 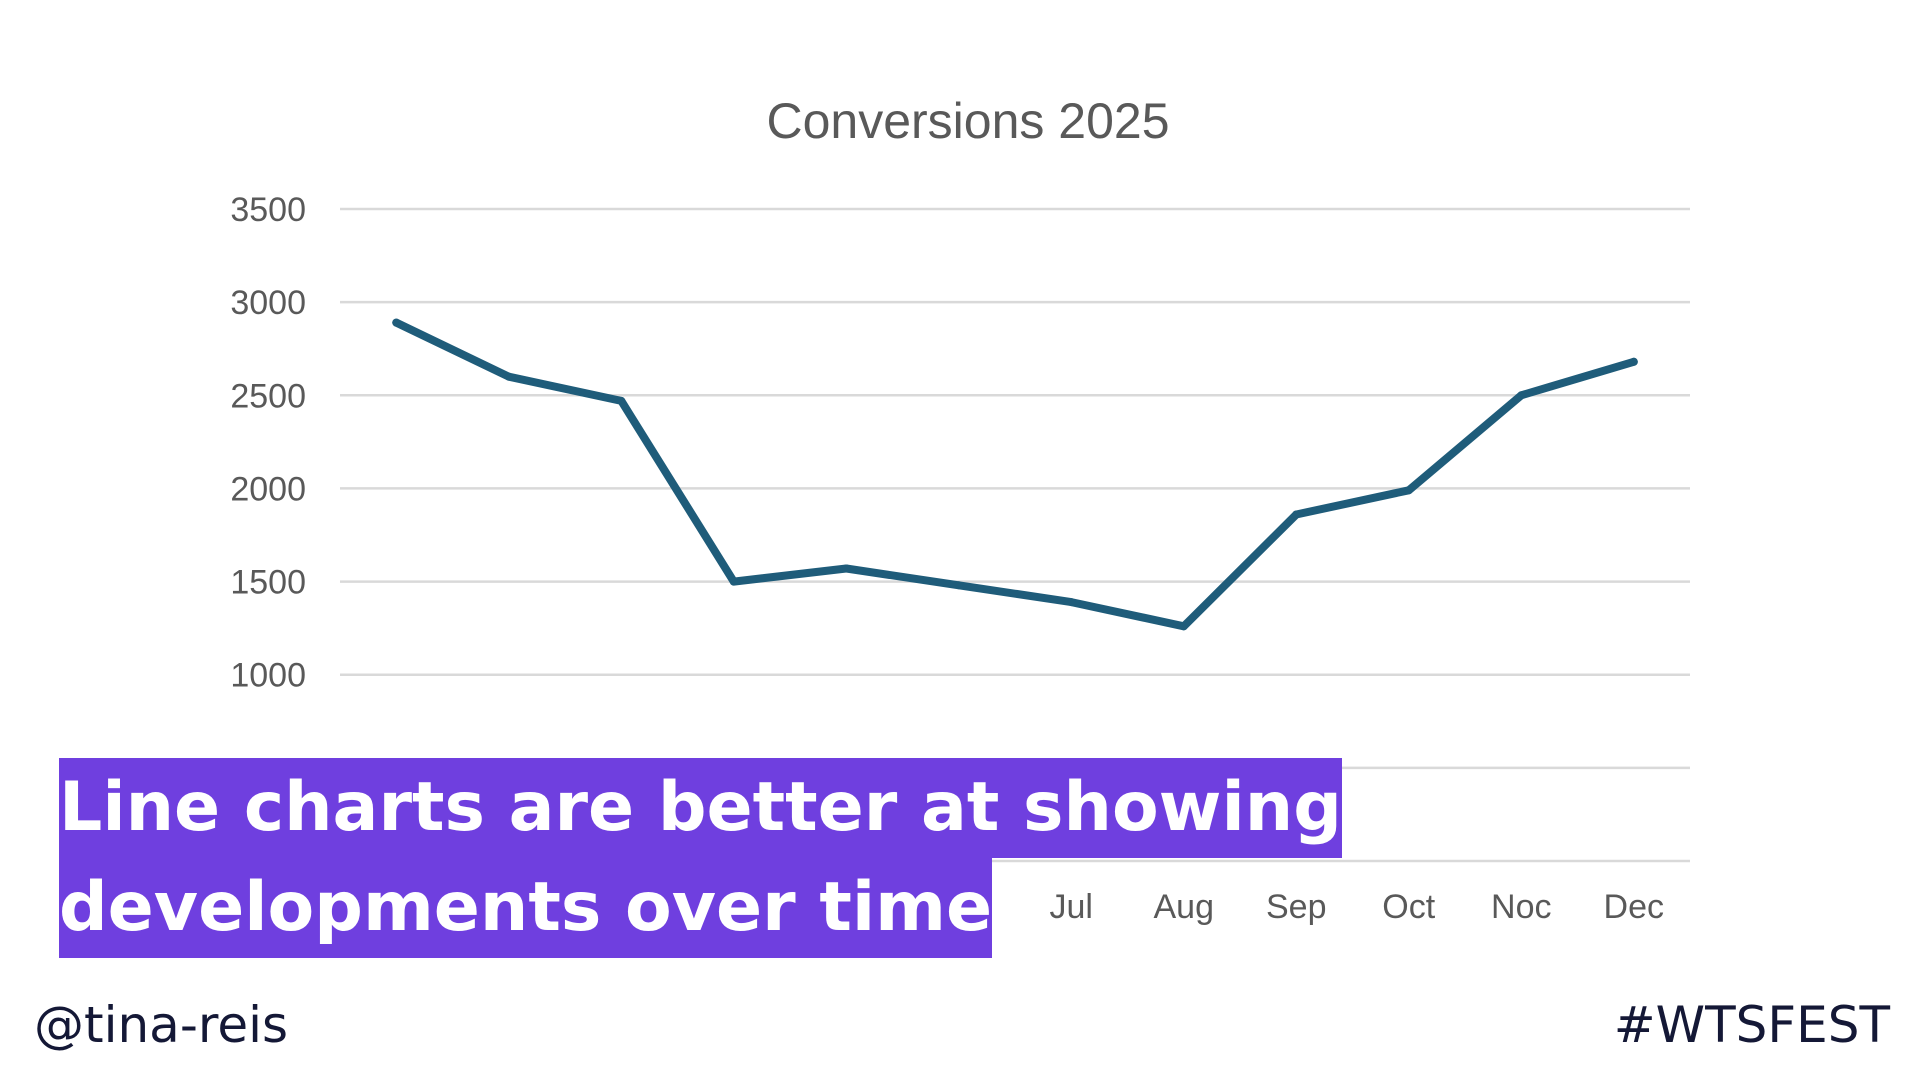 I want to click on x-tick-label-jul: Jul, so click(x=1071, y=907).